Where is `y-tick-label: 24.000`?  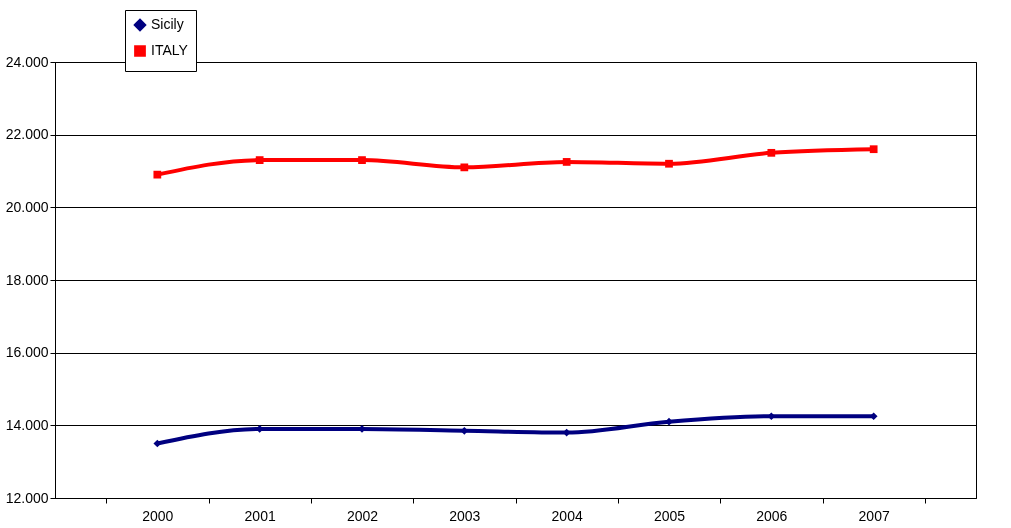
y-tick-label: 24.000 is located at coordinates (27, 61).